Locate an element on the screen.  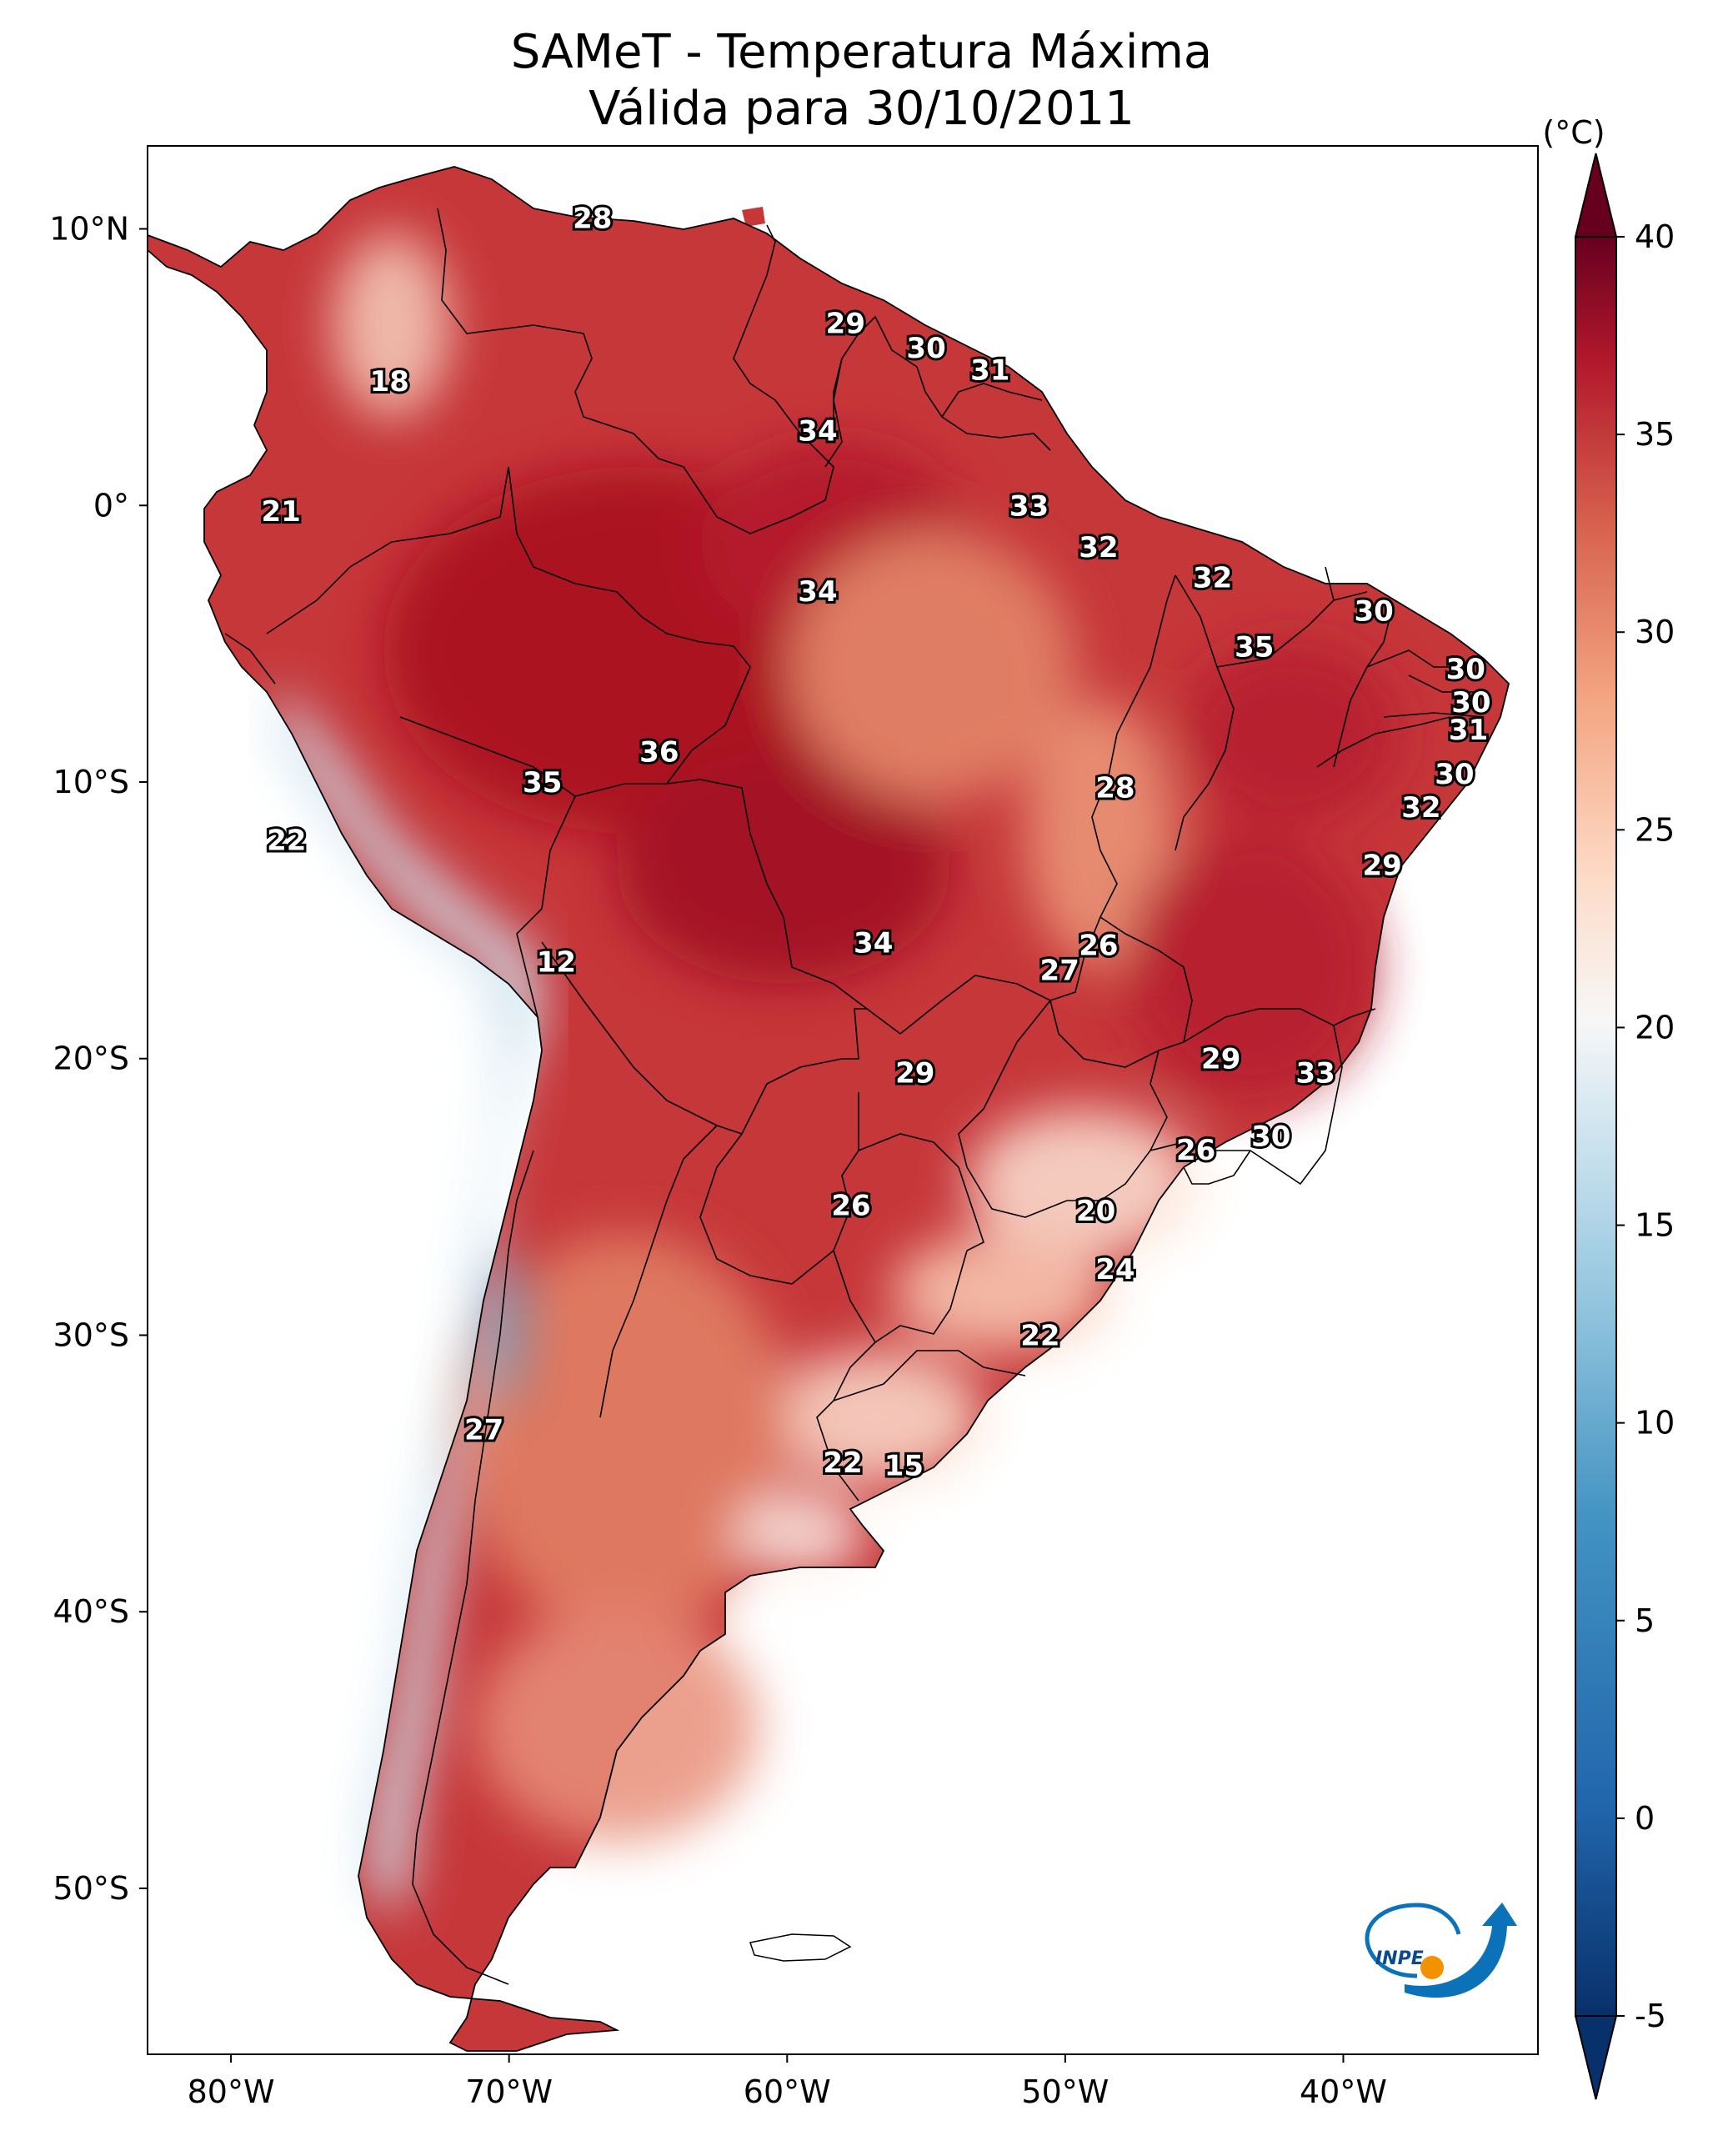
colorbar-ticks: 40 35 30 25 20 15 10 5 0 -5 is located at coordinates (1645, 1126).